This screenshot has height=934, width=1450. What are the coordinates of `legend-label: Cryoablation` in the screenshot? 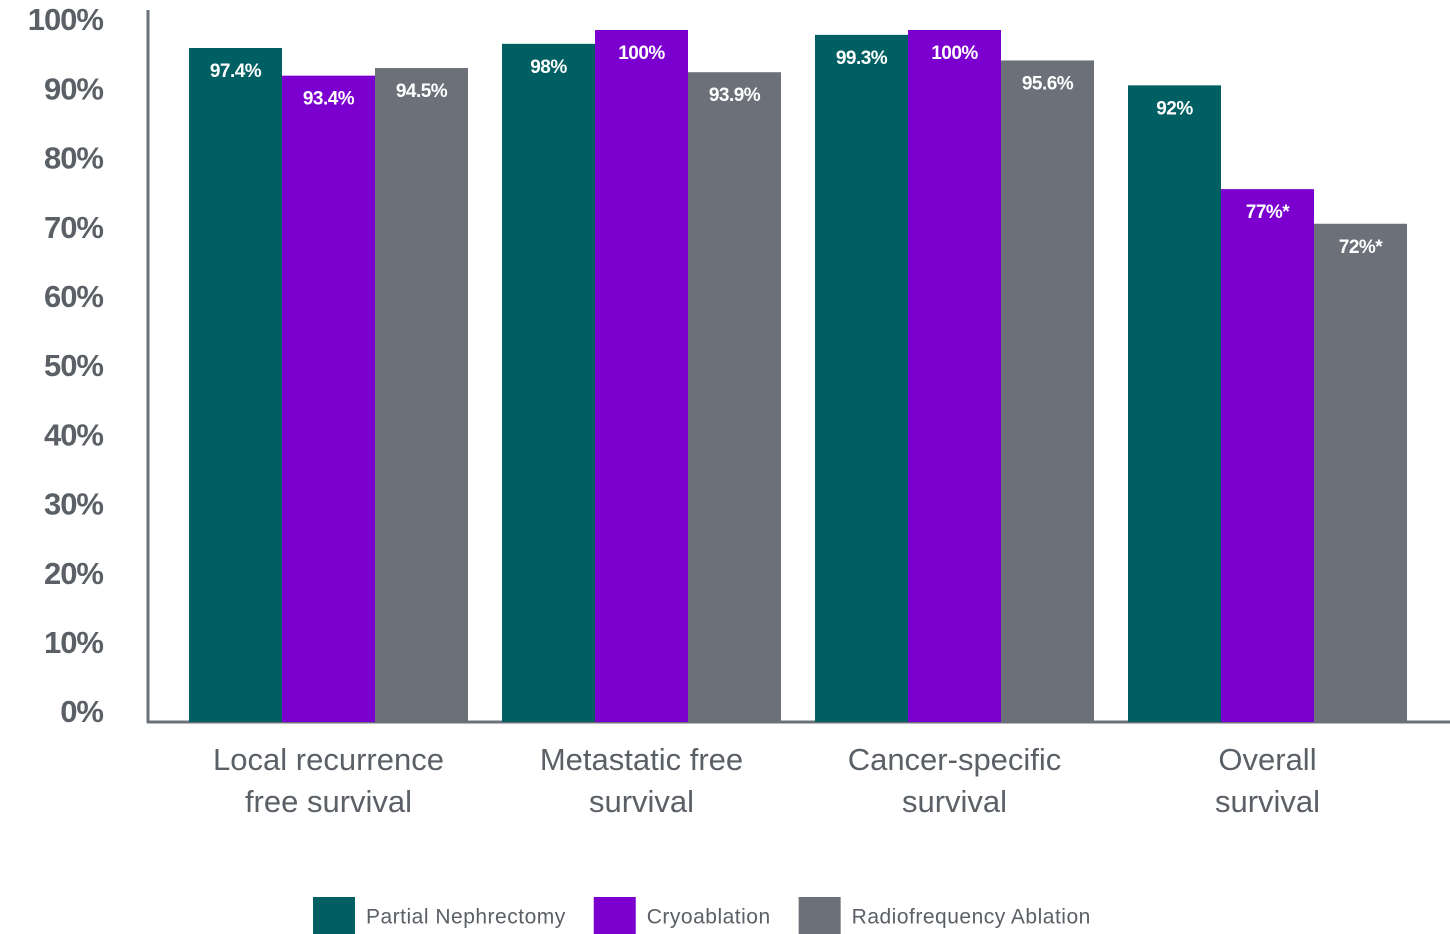 It's located at (709, 917).